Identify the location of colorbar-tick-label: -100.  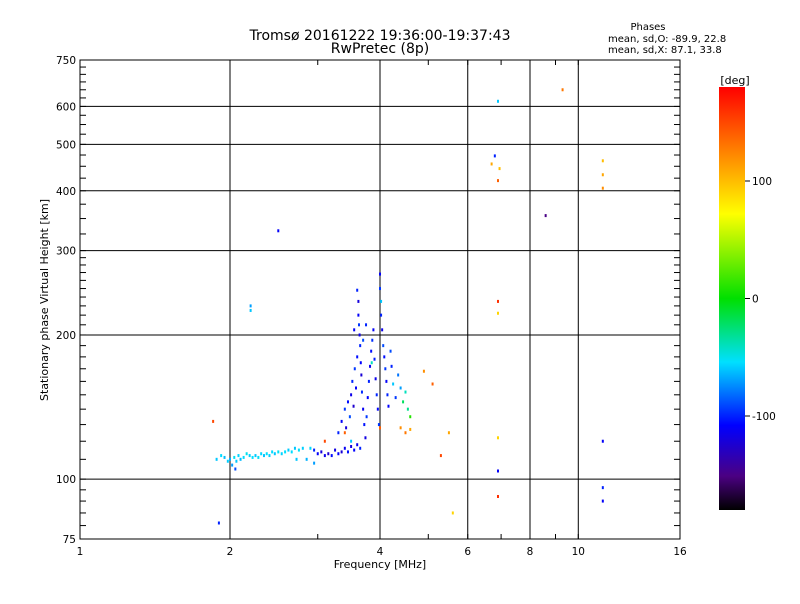
(764, 417).